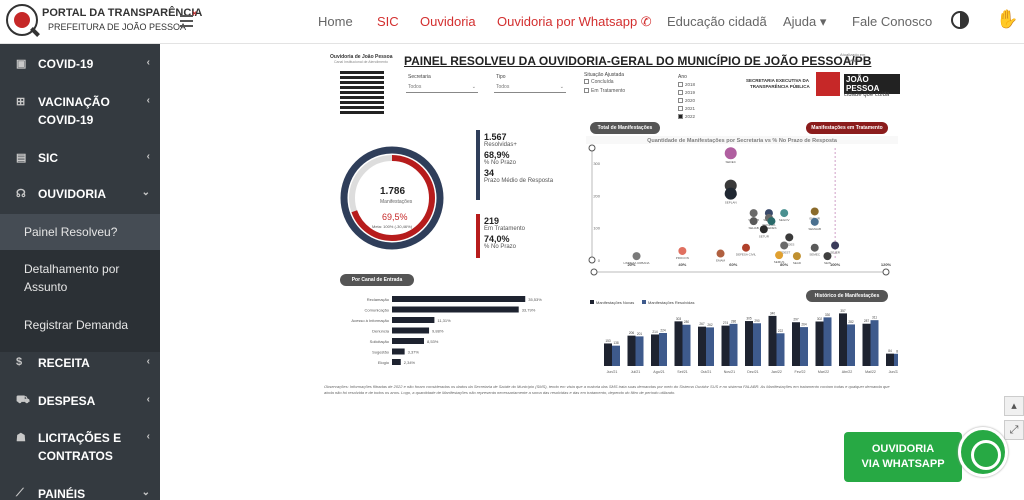 This screenshot has width=1024, height=500. What do you see at coordinates (377, 280) in the screenshot?
I see `canal-entrada-button: Por Canal de Entrada` at bounding box center [377, 280].